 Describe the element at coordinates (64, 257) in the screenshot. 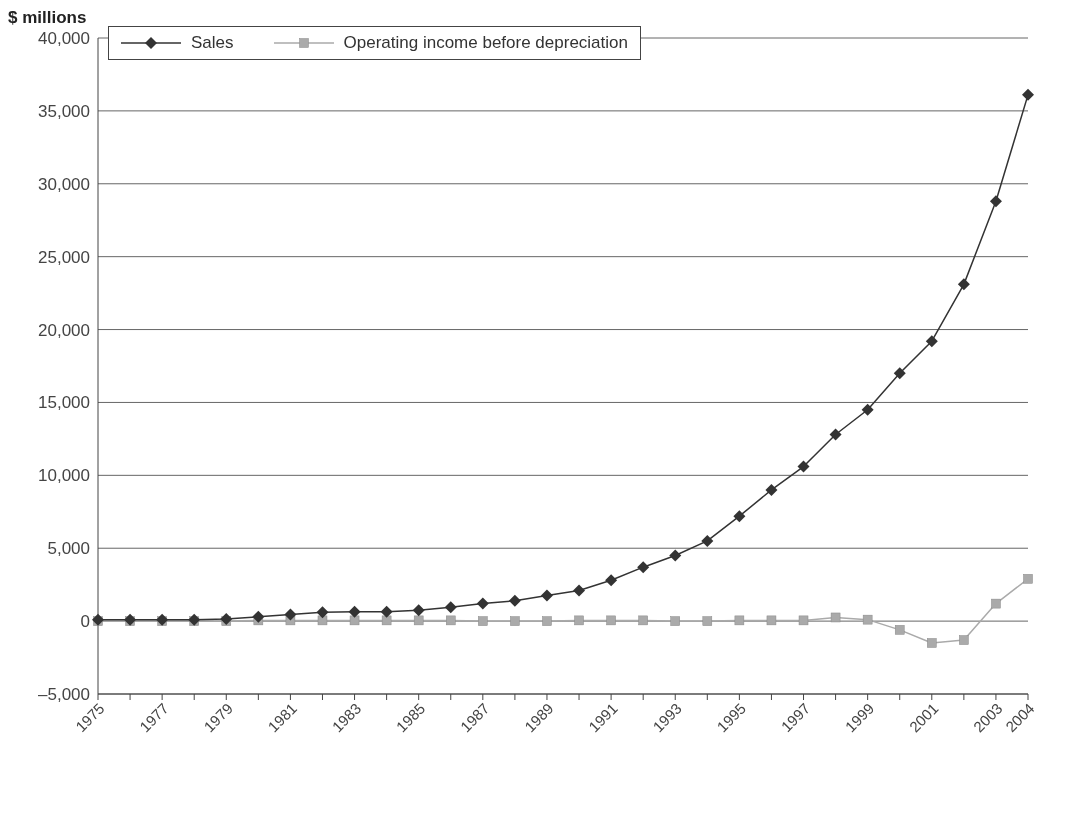

I see `y-tick-label: 25,000` at that location.